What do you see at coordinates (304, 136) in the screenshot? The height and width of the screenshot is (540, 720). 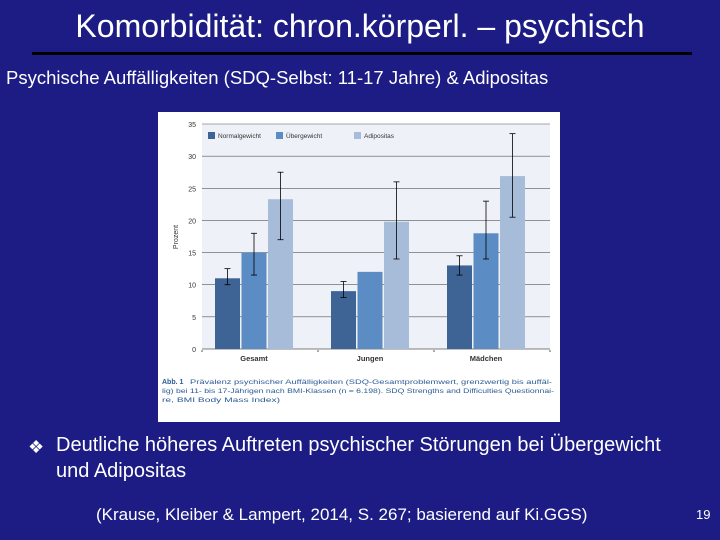 I see `legend-label: Übergewicht` at bounding box center [304, 136].